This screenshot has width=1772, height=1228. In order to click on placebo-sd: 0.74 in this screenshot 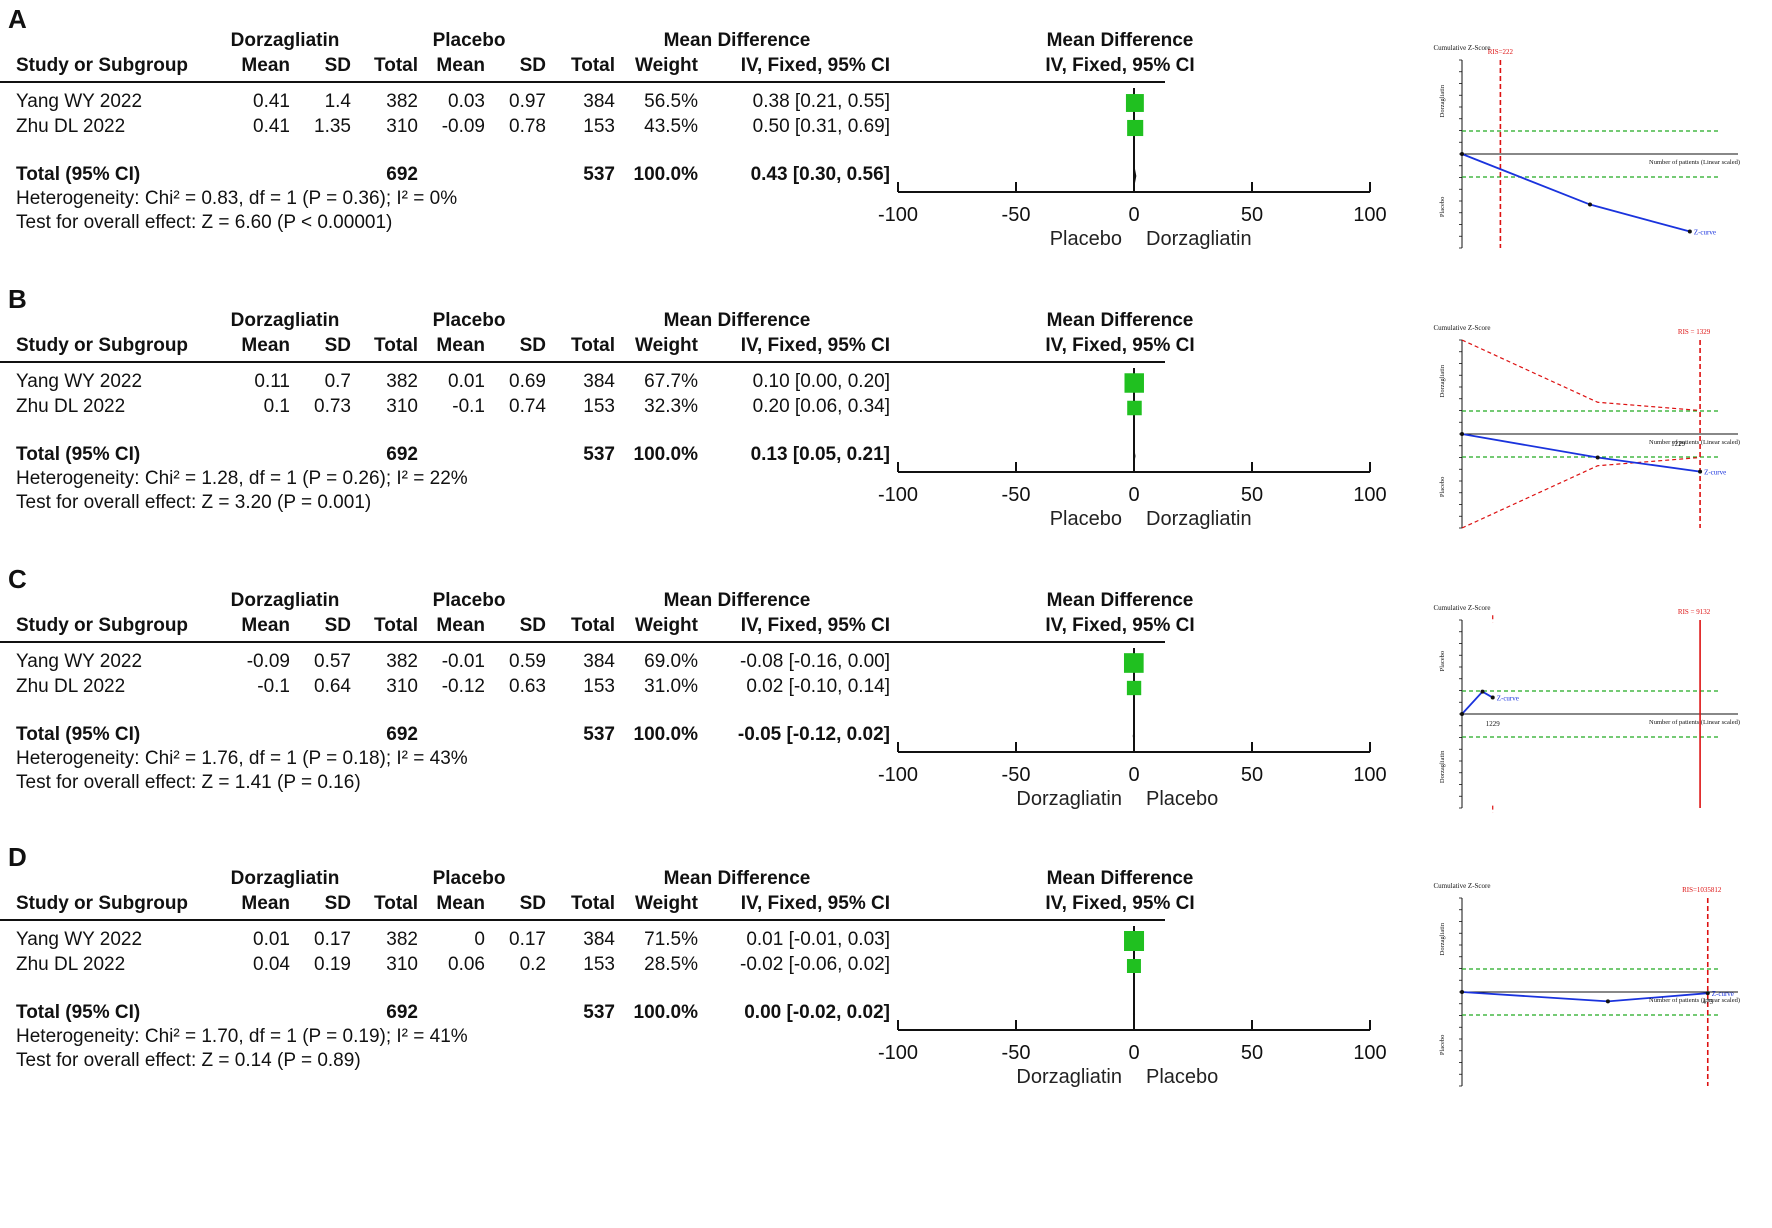, I will do `click(527, 406)`.